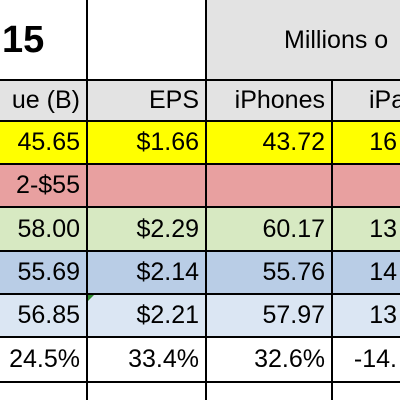 Image resolution: width=400 pixels, height=400 pixels. Describe the element at coordinates (383, 272) in the screenshot. I see `cell-value: 14` at that location.